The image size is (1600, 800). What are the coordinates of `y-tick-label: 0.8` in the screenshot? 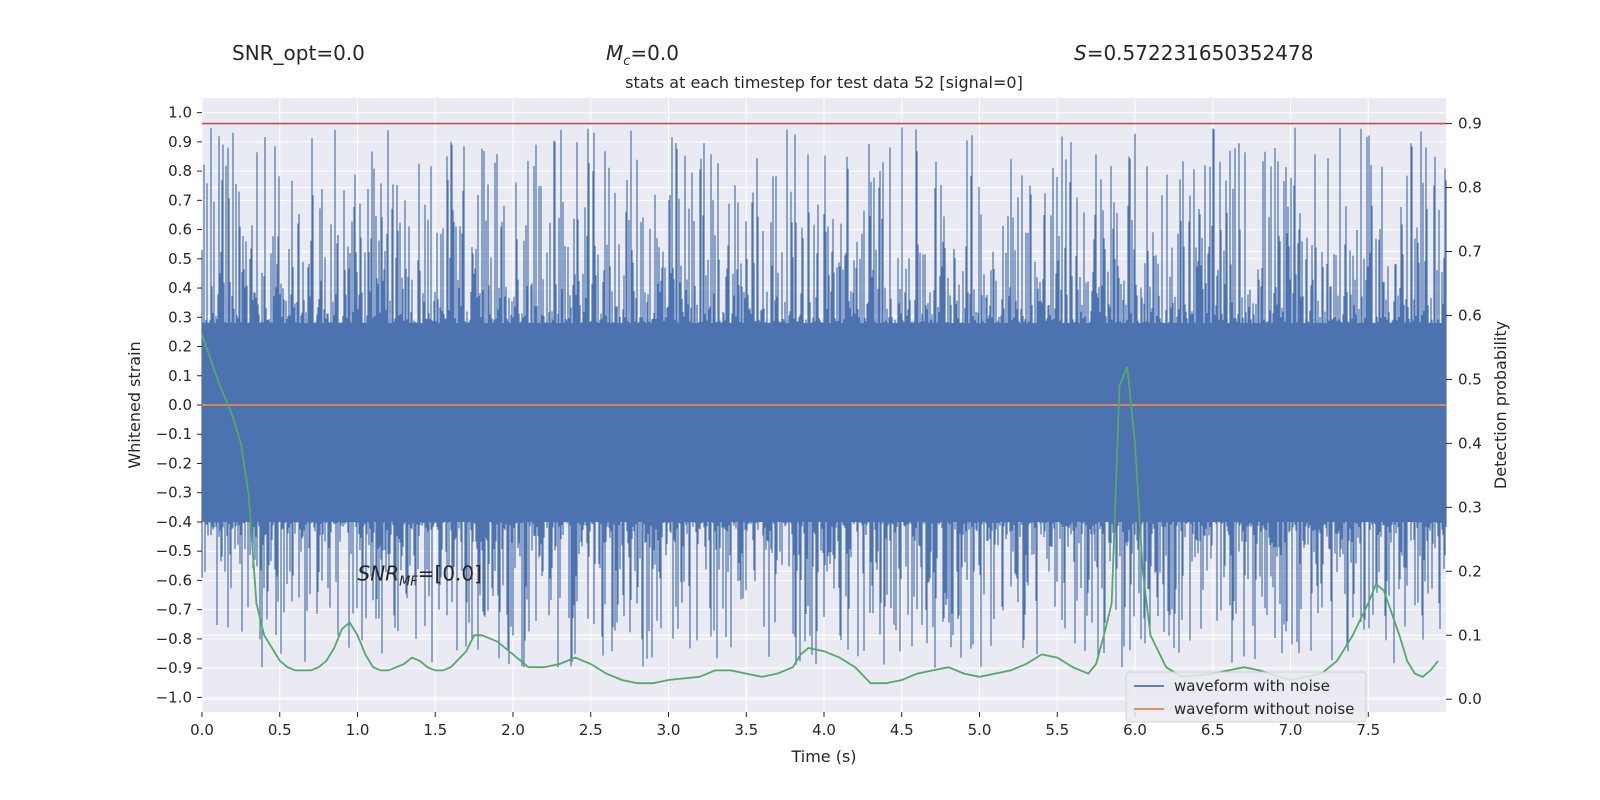 It's located at (180, 171).